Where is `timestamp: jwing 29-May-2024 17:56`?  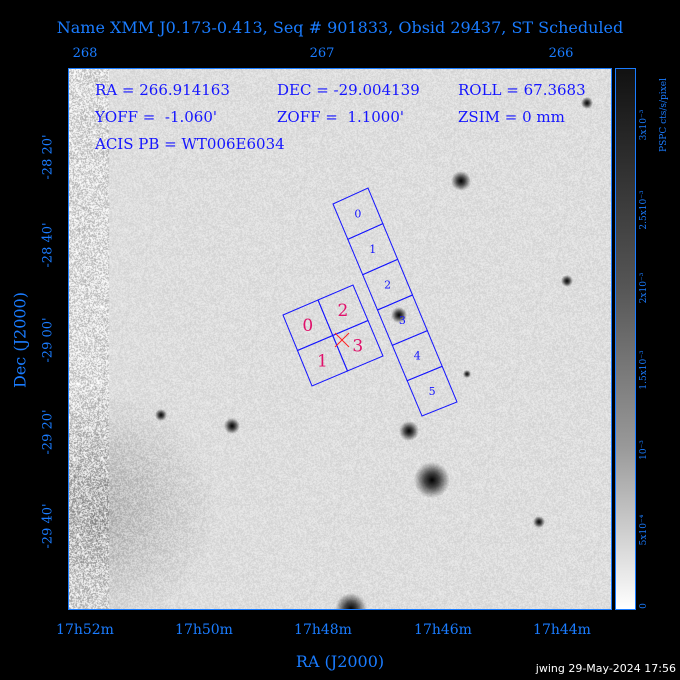 timestamp: jwing 29-May-2024 17:56 is located at coordinates (605, 668).